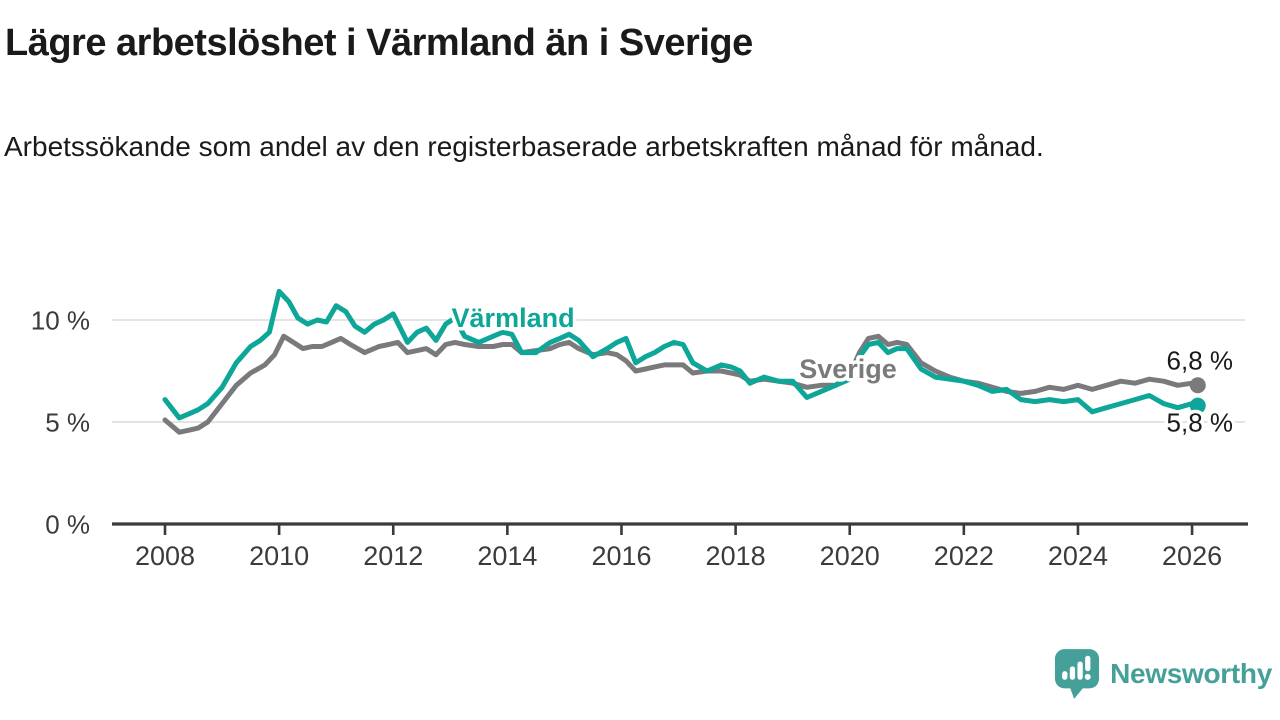 Image resolution: width=1280 pixels, height=720 pixels. Describe the element at coordinates (621, 556) in the screenshot. I see `x-tick-label-2016: 2016` at that location.